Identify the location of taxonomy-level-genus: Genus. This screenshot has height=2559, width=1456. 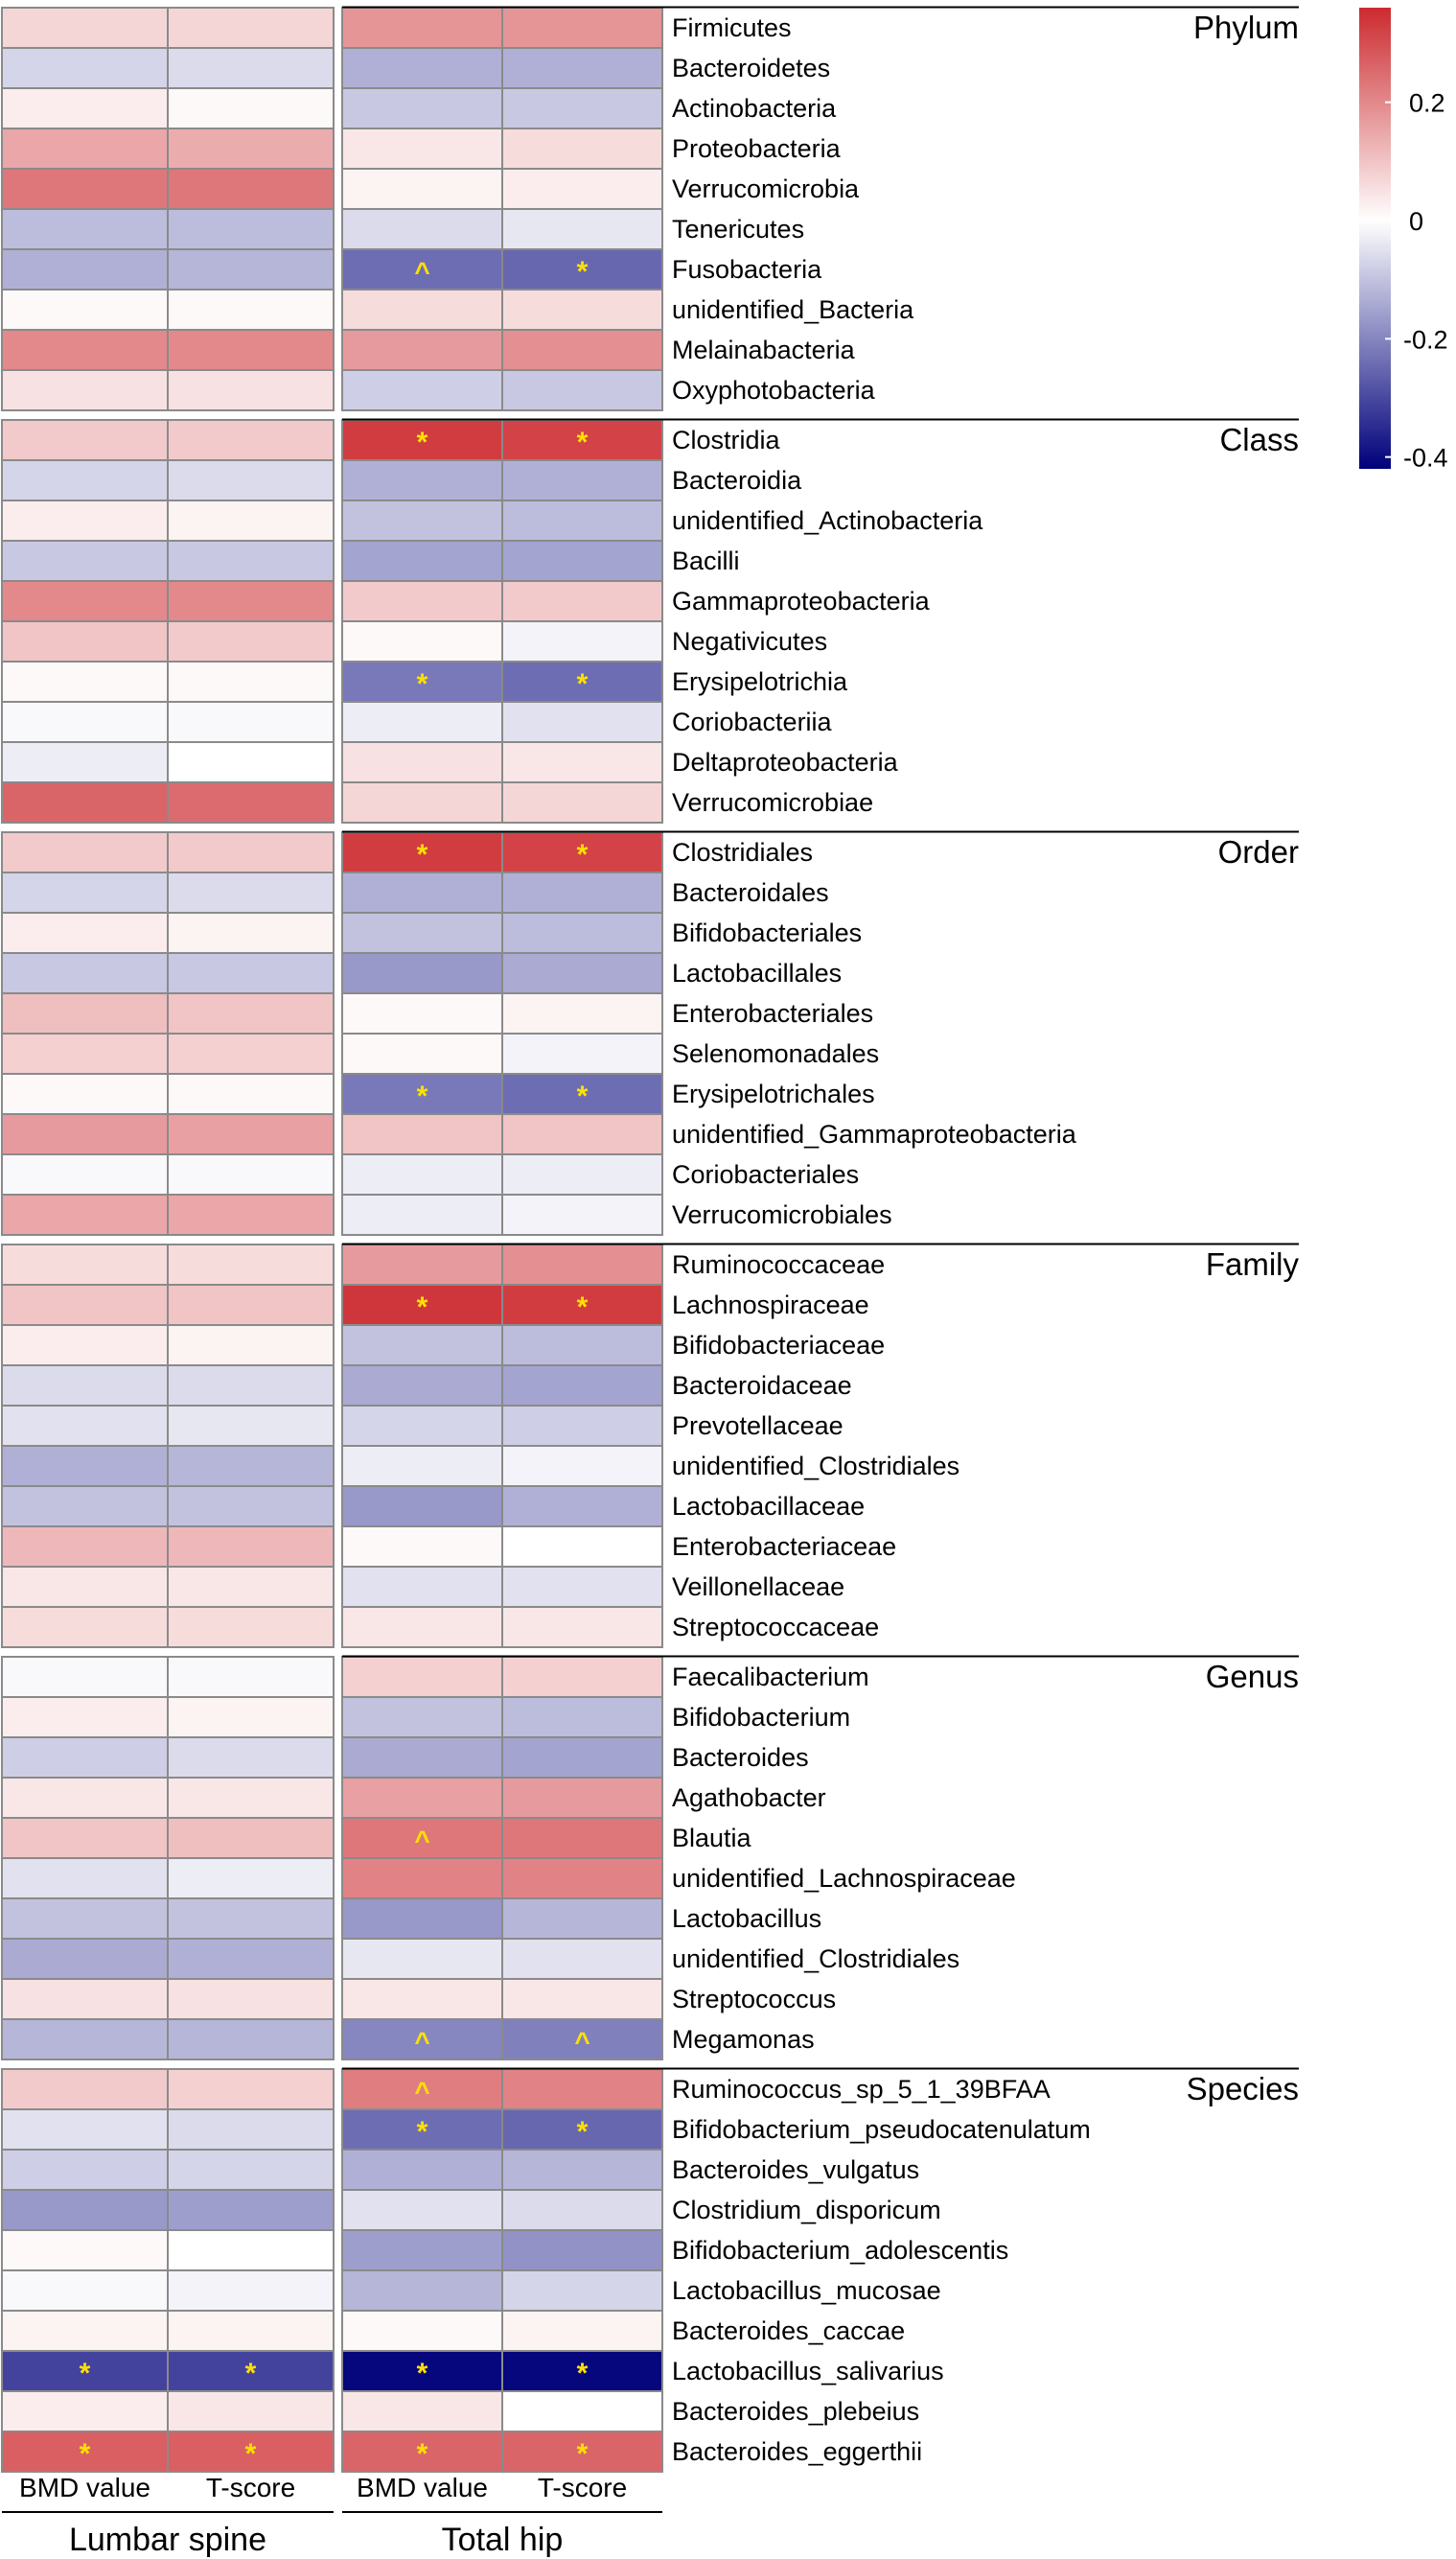
(1252, 1676).